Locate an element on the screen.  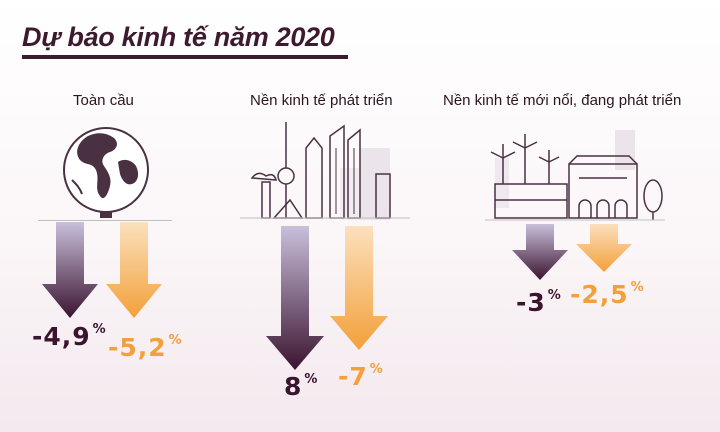
value-developed-orange: -7% is located at coordinates (361, 376).